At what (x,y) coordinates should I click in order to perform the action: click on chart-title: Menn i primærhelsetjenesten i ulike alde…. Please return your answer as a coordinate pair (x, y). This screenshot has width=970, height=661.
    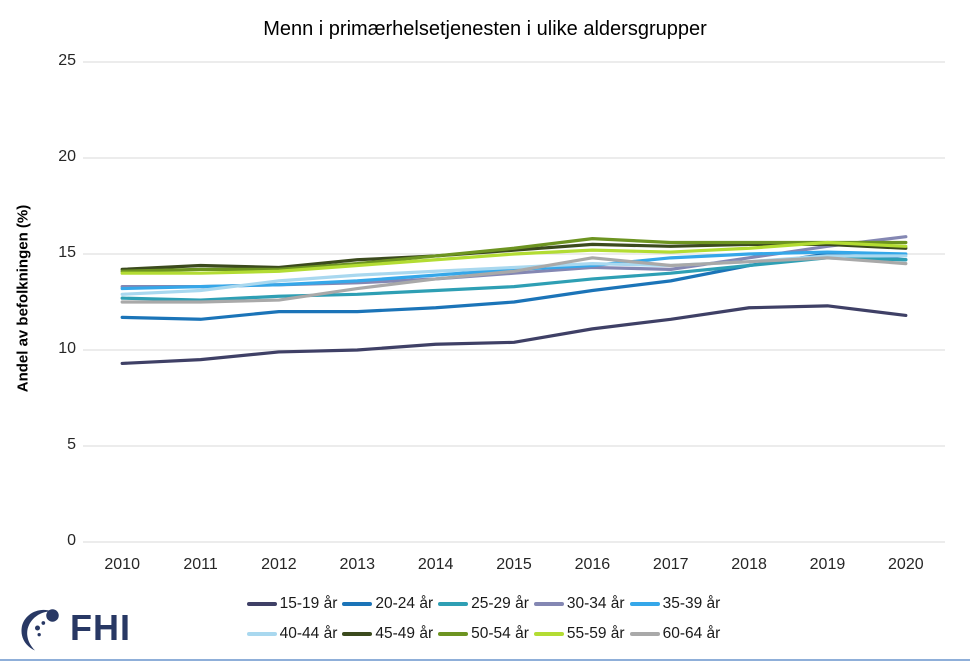
    Looking at the image, I should click on (485, 29).